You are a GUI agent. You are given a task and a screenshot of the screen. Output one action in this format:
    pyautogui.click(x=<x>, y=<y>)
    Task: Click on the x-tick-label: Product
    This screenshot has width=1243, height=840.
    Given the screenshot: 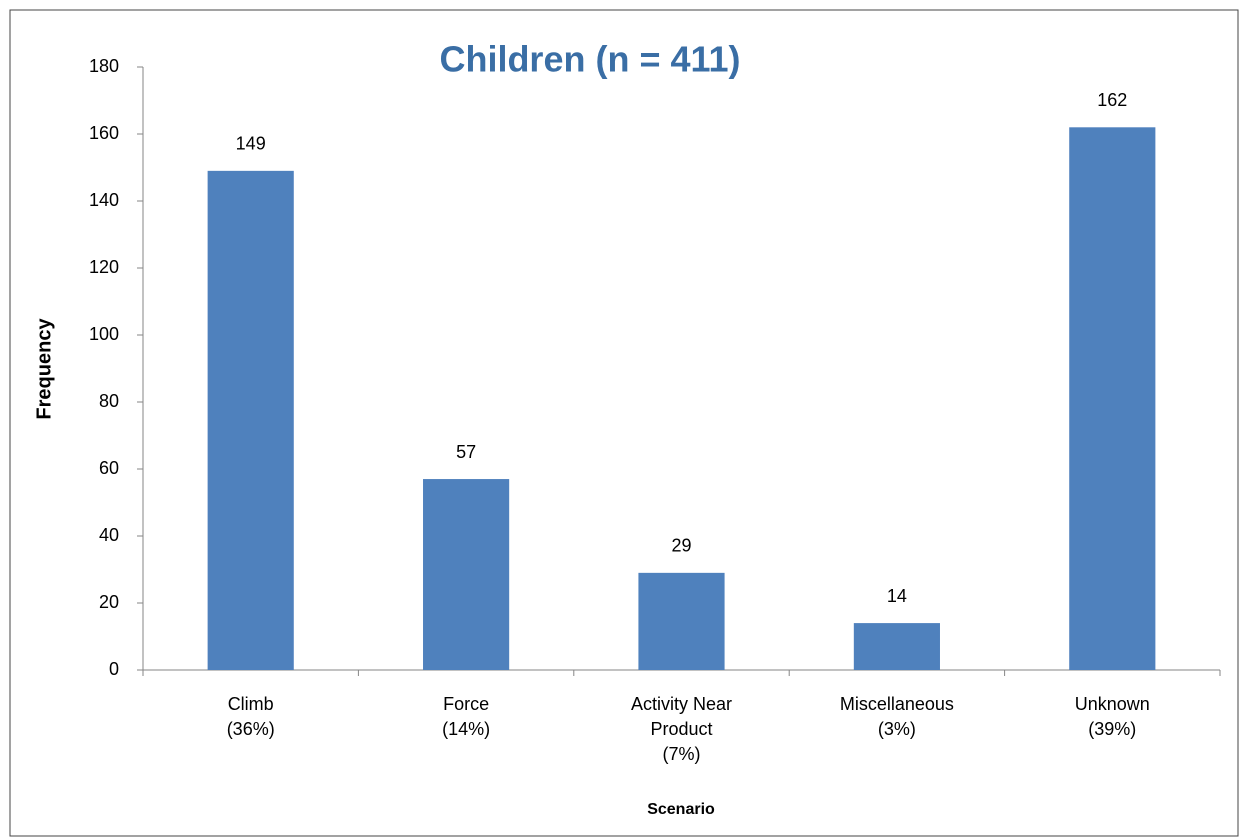 What is the action you would take?
    pyautogui.click(x=681, y=729)
    